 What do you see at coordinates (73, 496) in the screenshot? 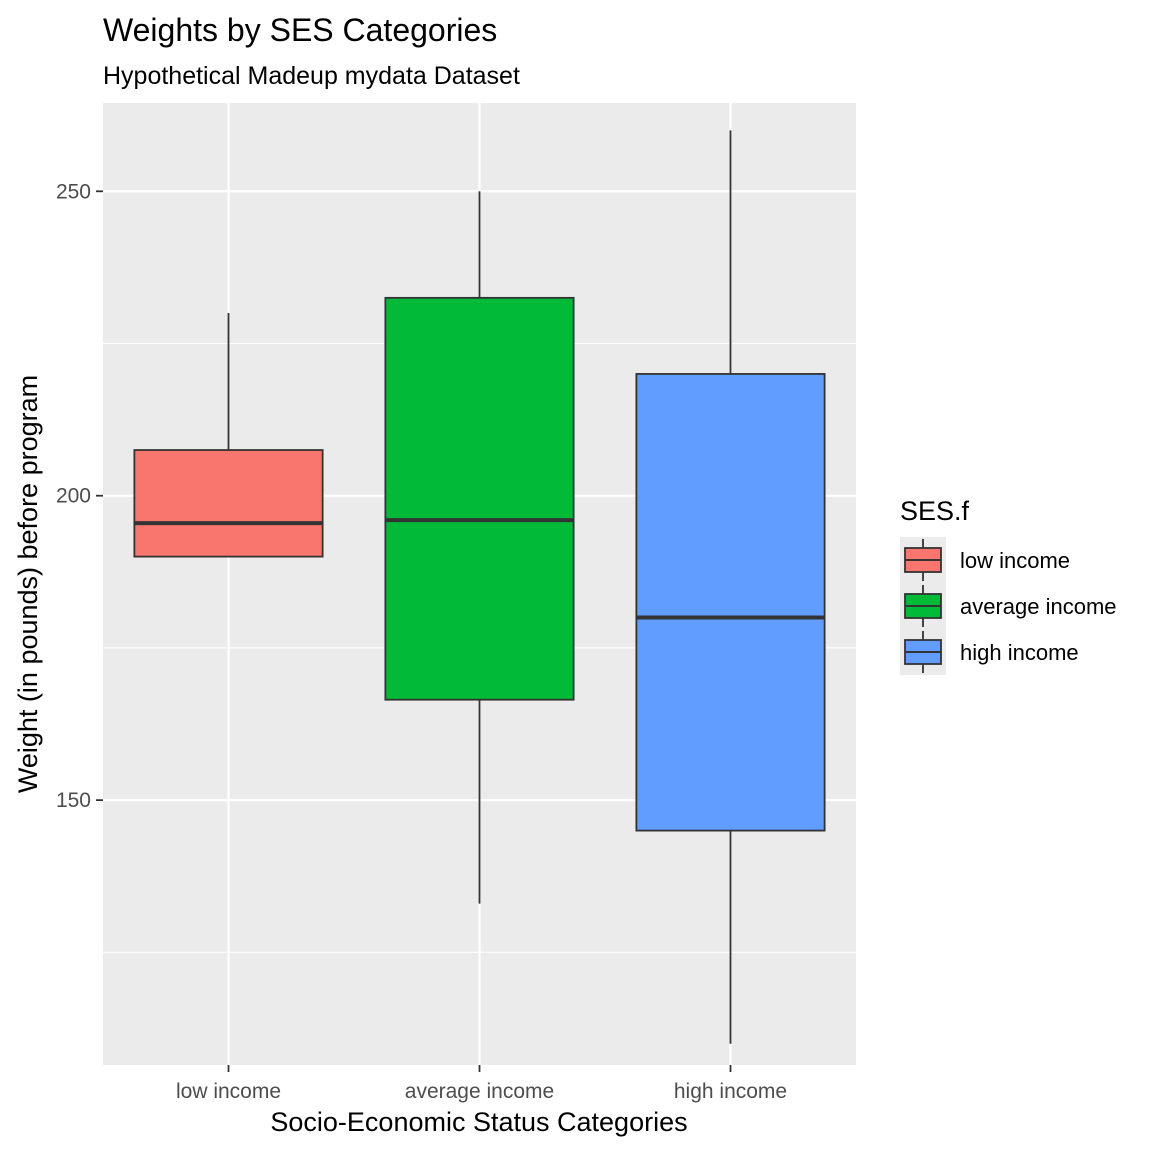
I see `y-tick-label-200: 200` at bounding box center [73, 496].